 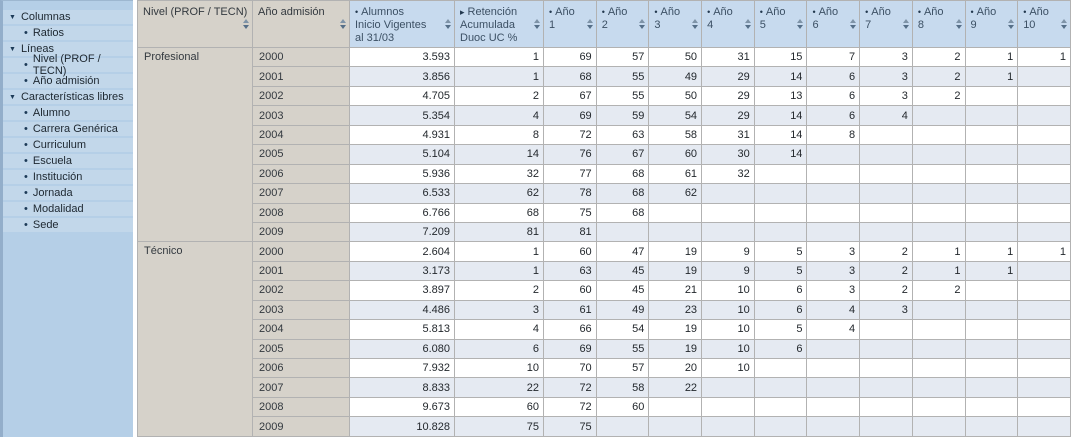 What do you see at coordinates (68, 129) in the screenshot?
I see `sidebar-item: • Carrera Genérica` at bounding box center [68, 129].